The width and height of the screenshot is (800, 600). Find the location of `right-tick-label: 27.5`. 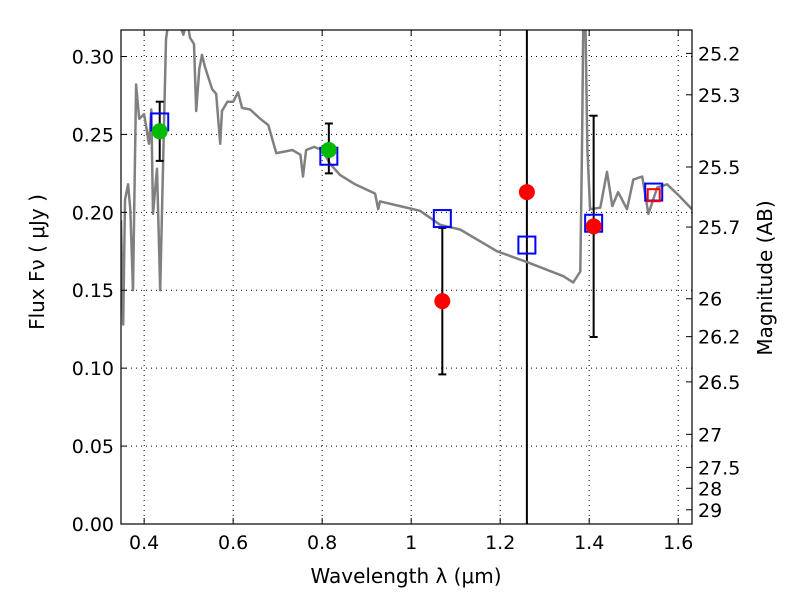

right-tick-label: 27.5 is located at coordinates (719, 468).